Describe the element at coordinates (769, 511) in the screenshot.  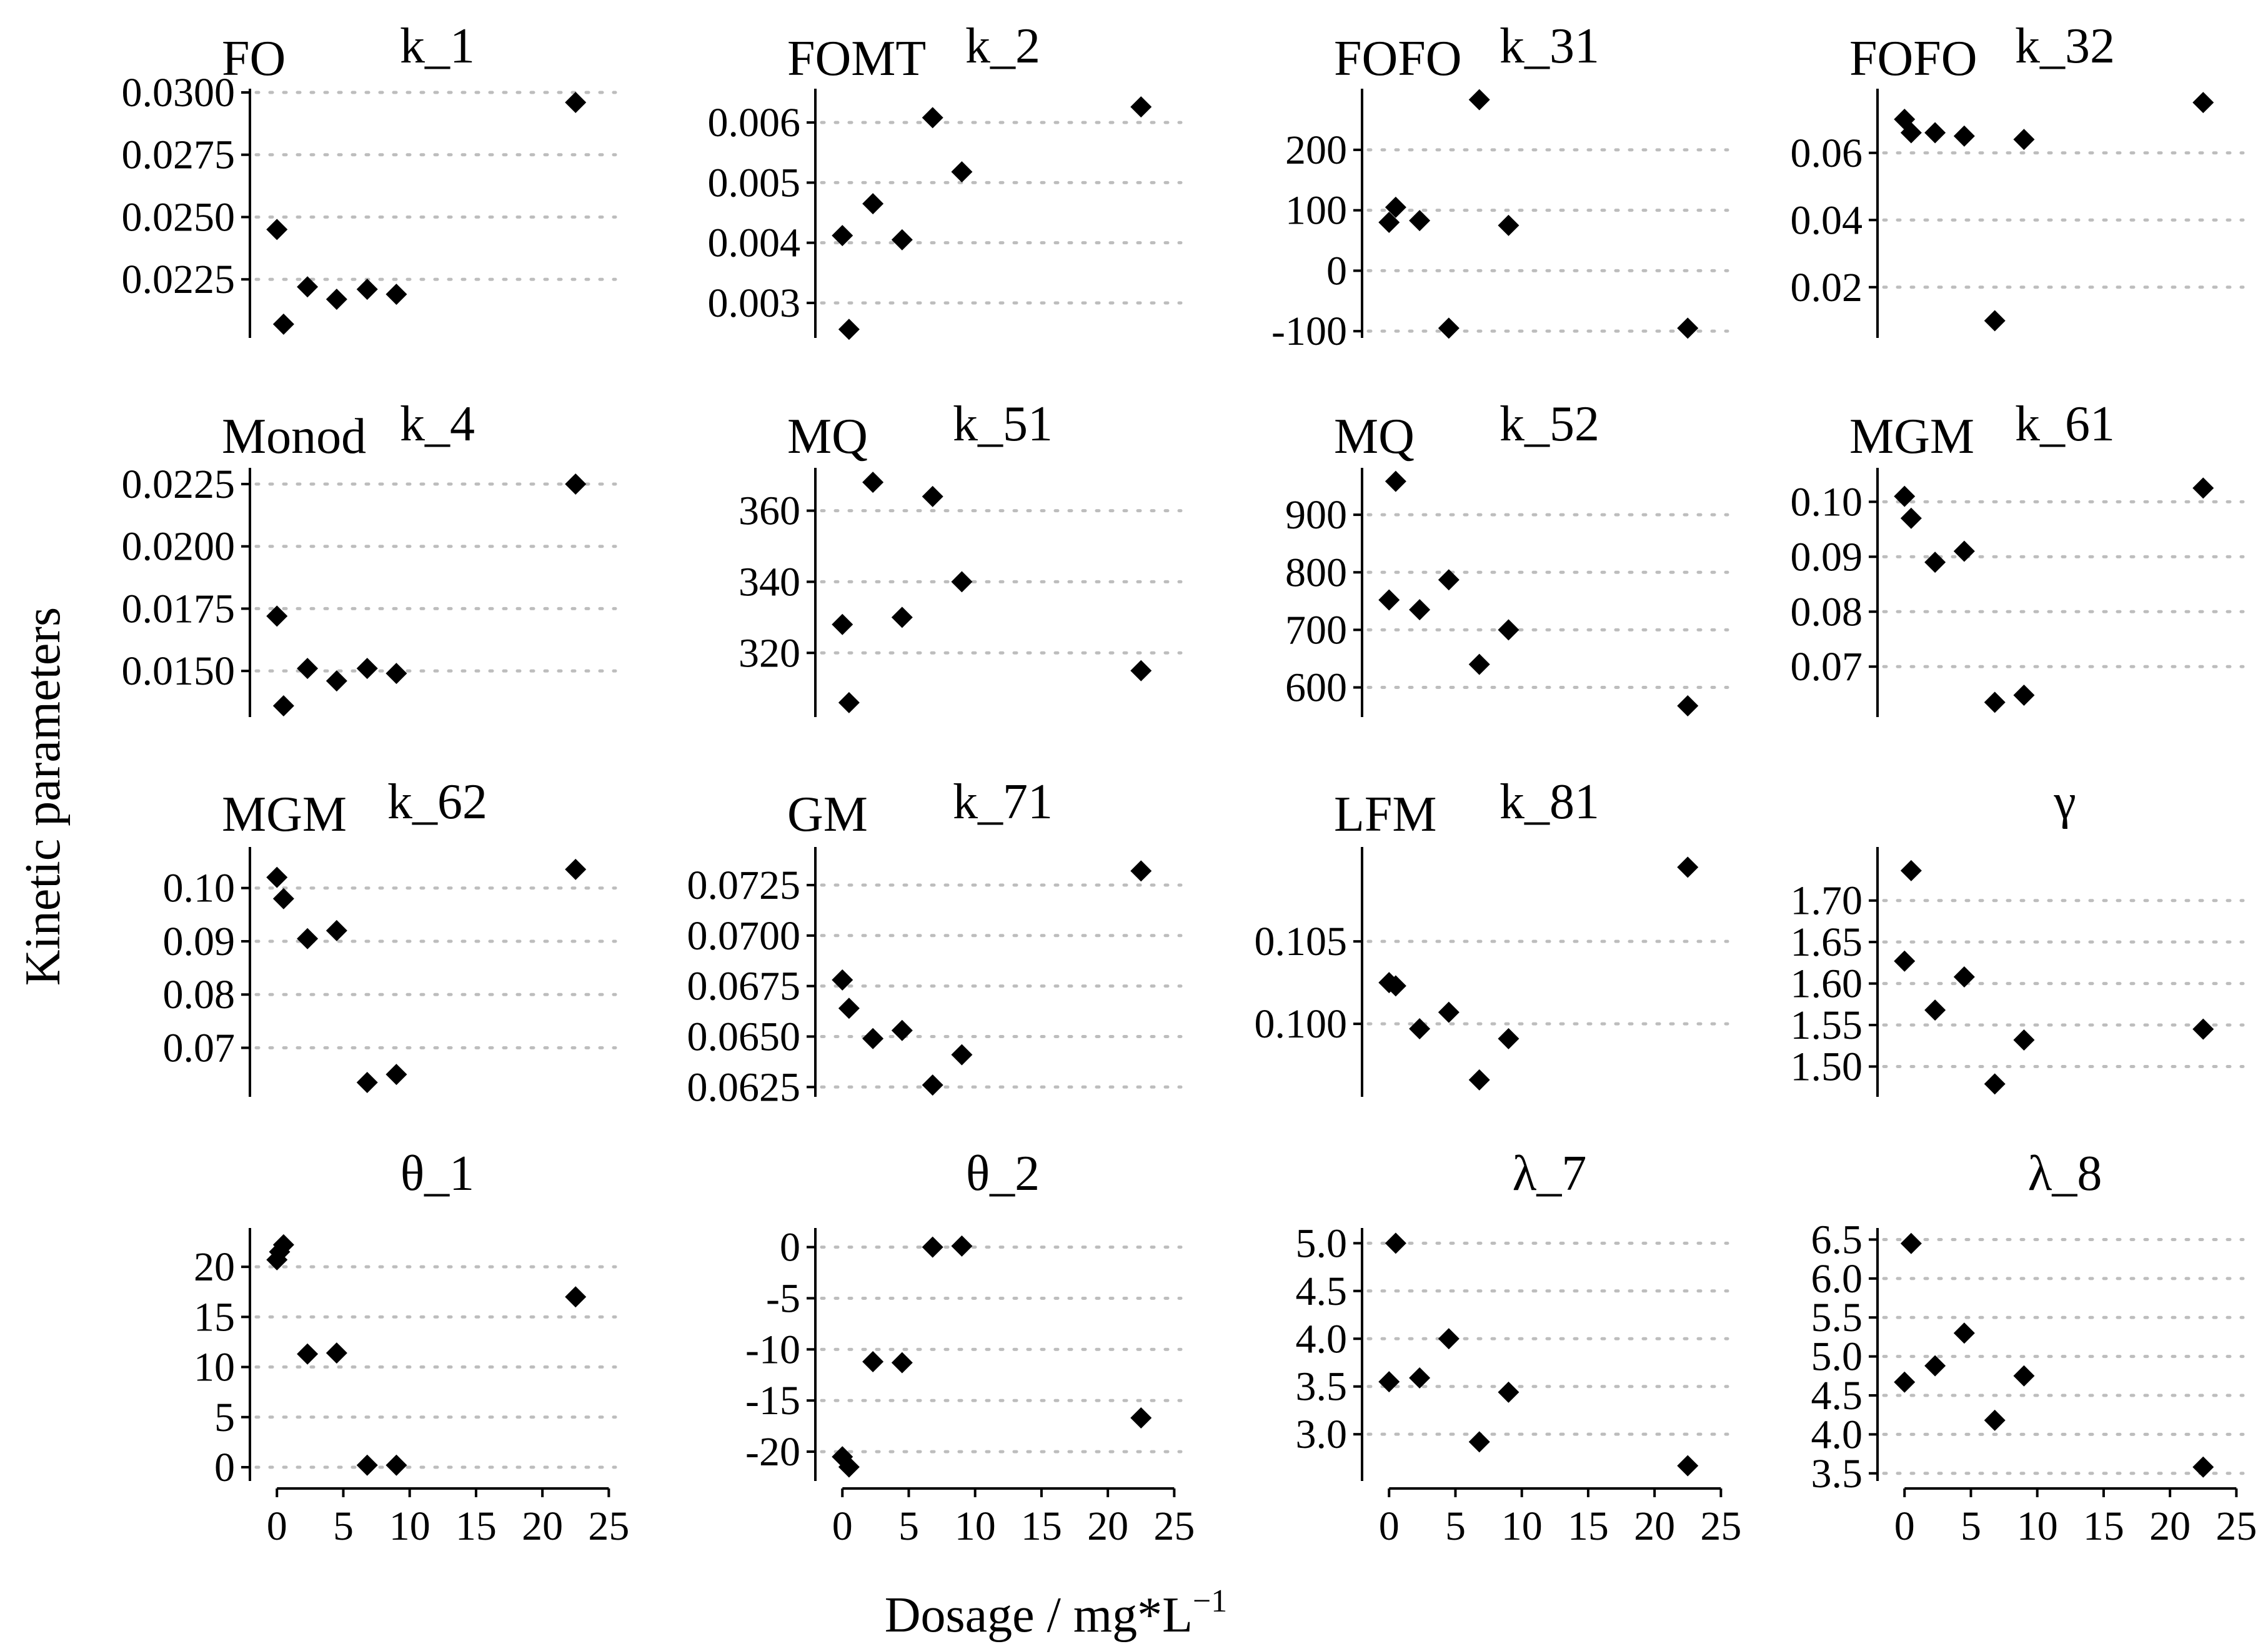
I see `y-tick-label: 360` at that location.